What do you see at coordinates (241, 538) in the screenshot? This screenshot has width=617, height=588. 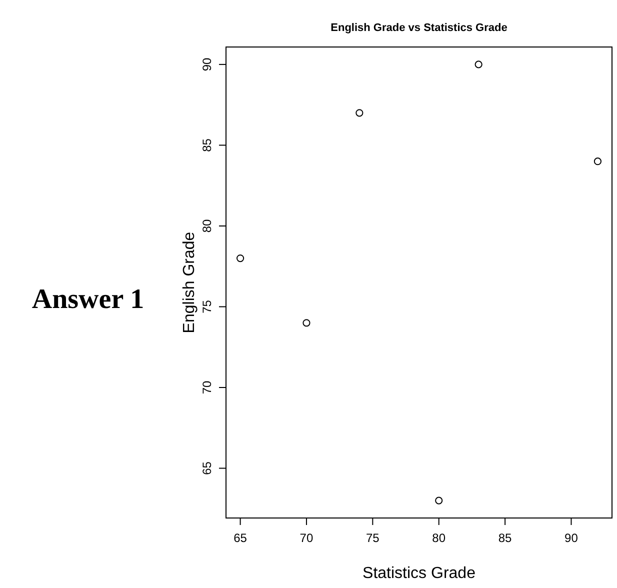 I see `x-tick-label: 65` at bounding box center [241, 538].